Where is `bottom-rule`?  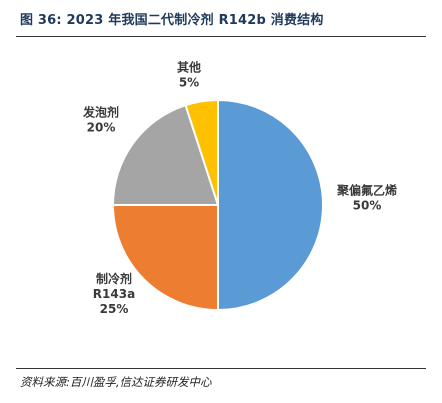 bottom-rule is located at coordinates (221, 368).